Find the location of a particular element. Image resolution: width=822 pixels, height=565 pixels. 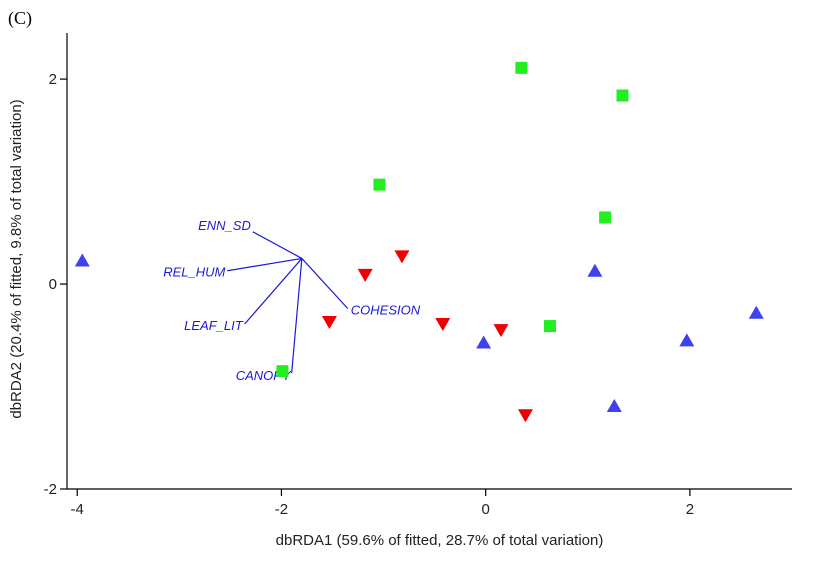

panel-label: (C) is located at coordinates (20, 18).